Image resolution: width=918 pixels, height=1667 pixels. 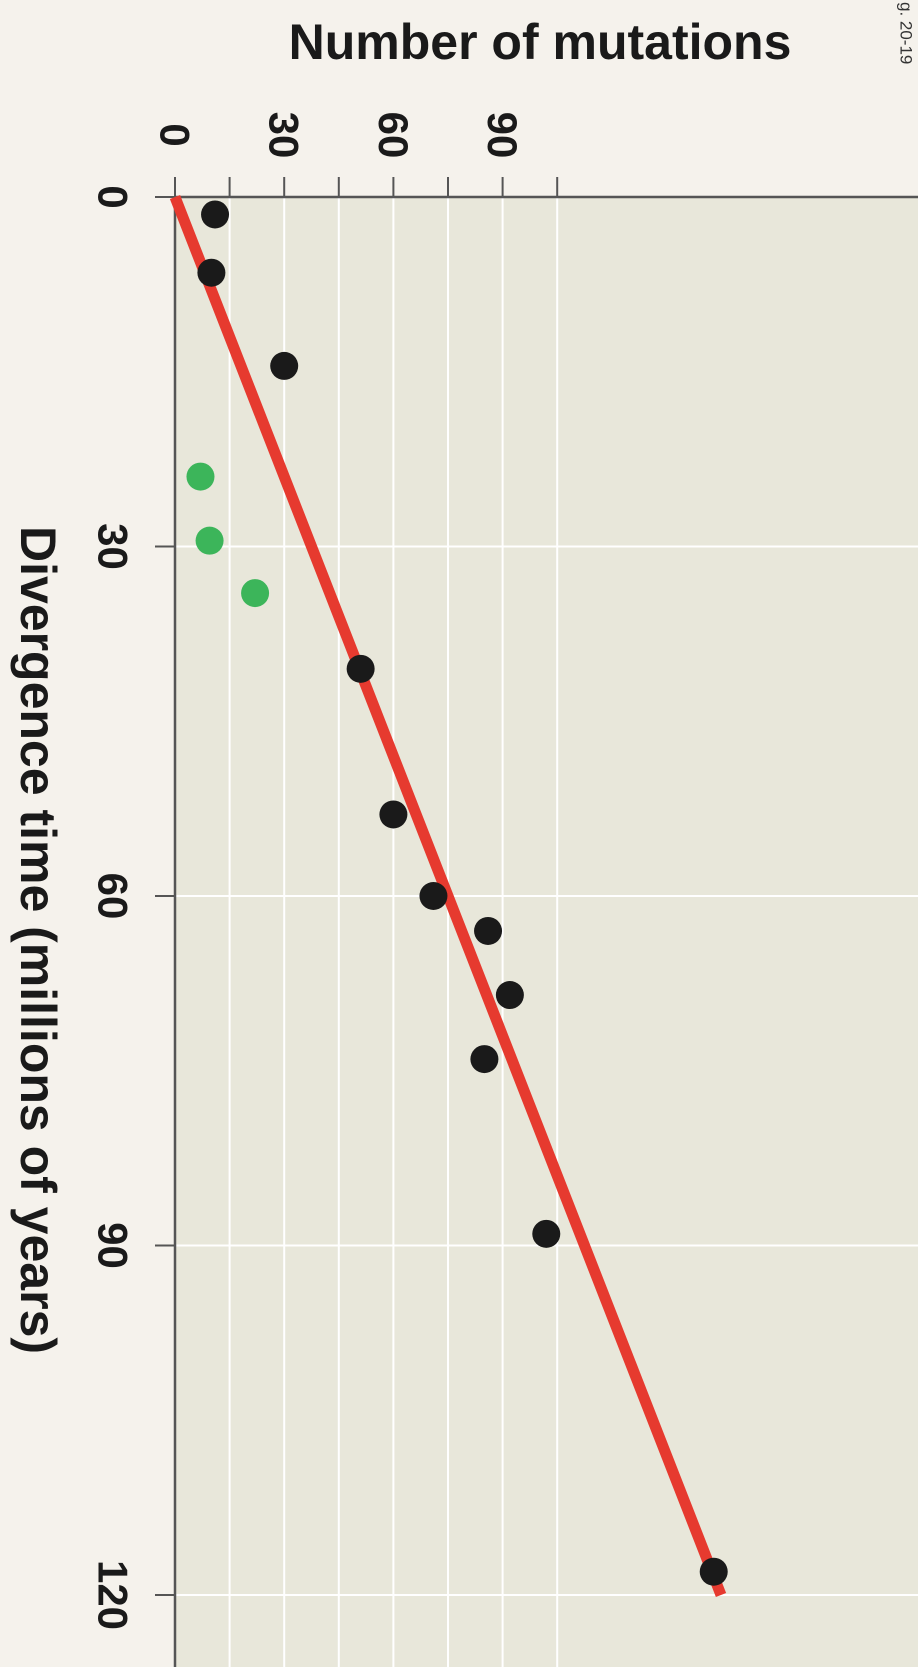 What do you see at coordinates (284, 135) in the screenshot?
I see `y-tick-label: 30` at bounding box center [284, 135].